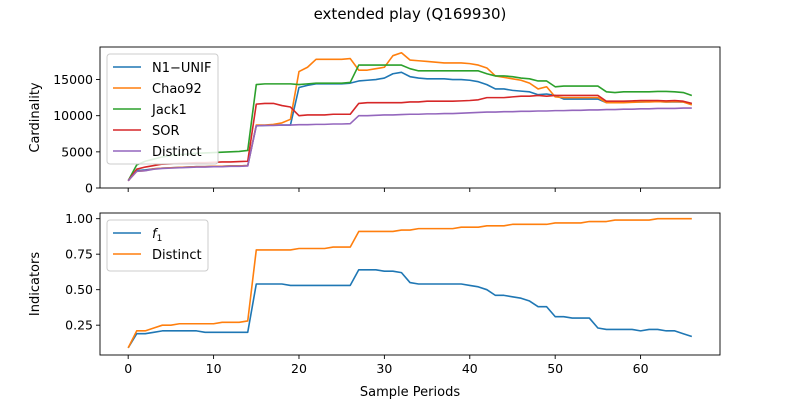 Image resolution: width=800 pixels, height=400 pixels. What do you see at coordinates (169, 110) in the screenshot?
I see `legend-label-0-2: Jack1` at bounding box center [169, 110].